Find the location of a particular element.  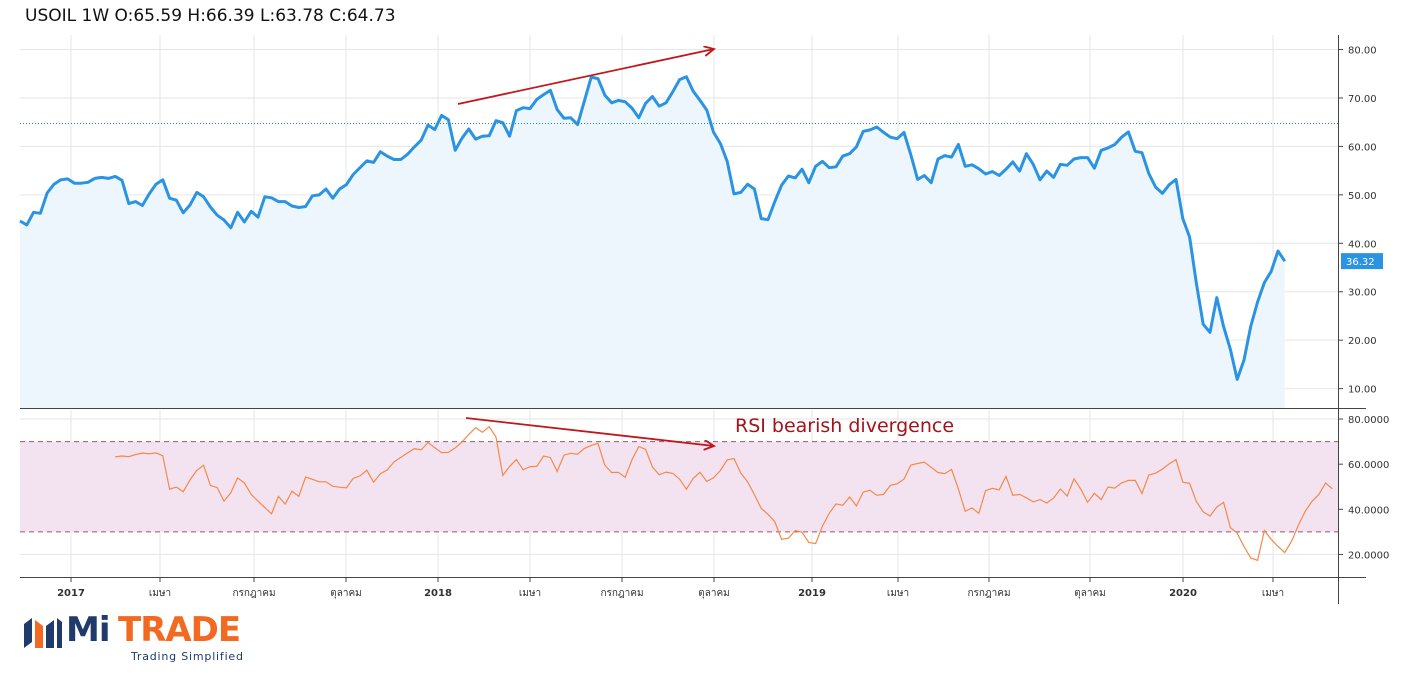

last-price-badge is located at coordinates (1362, 261).